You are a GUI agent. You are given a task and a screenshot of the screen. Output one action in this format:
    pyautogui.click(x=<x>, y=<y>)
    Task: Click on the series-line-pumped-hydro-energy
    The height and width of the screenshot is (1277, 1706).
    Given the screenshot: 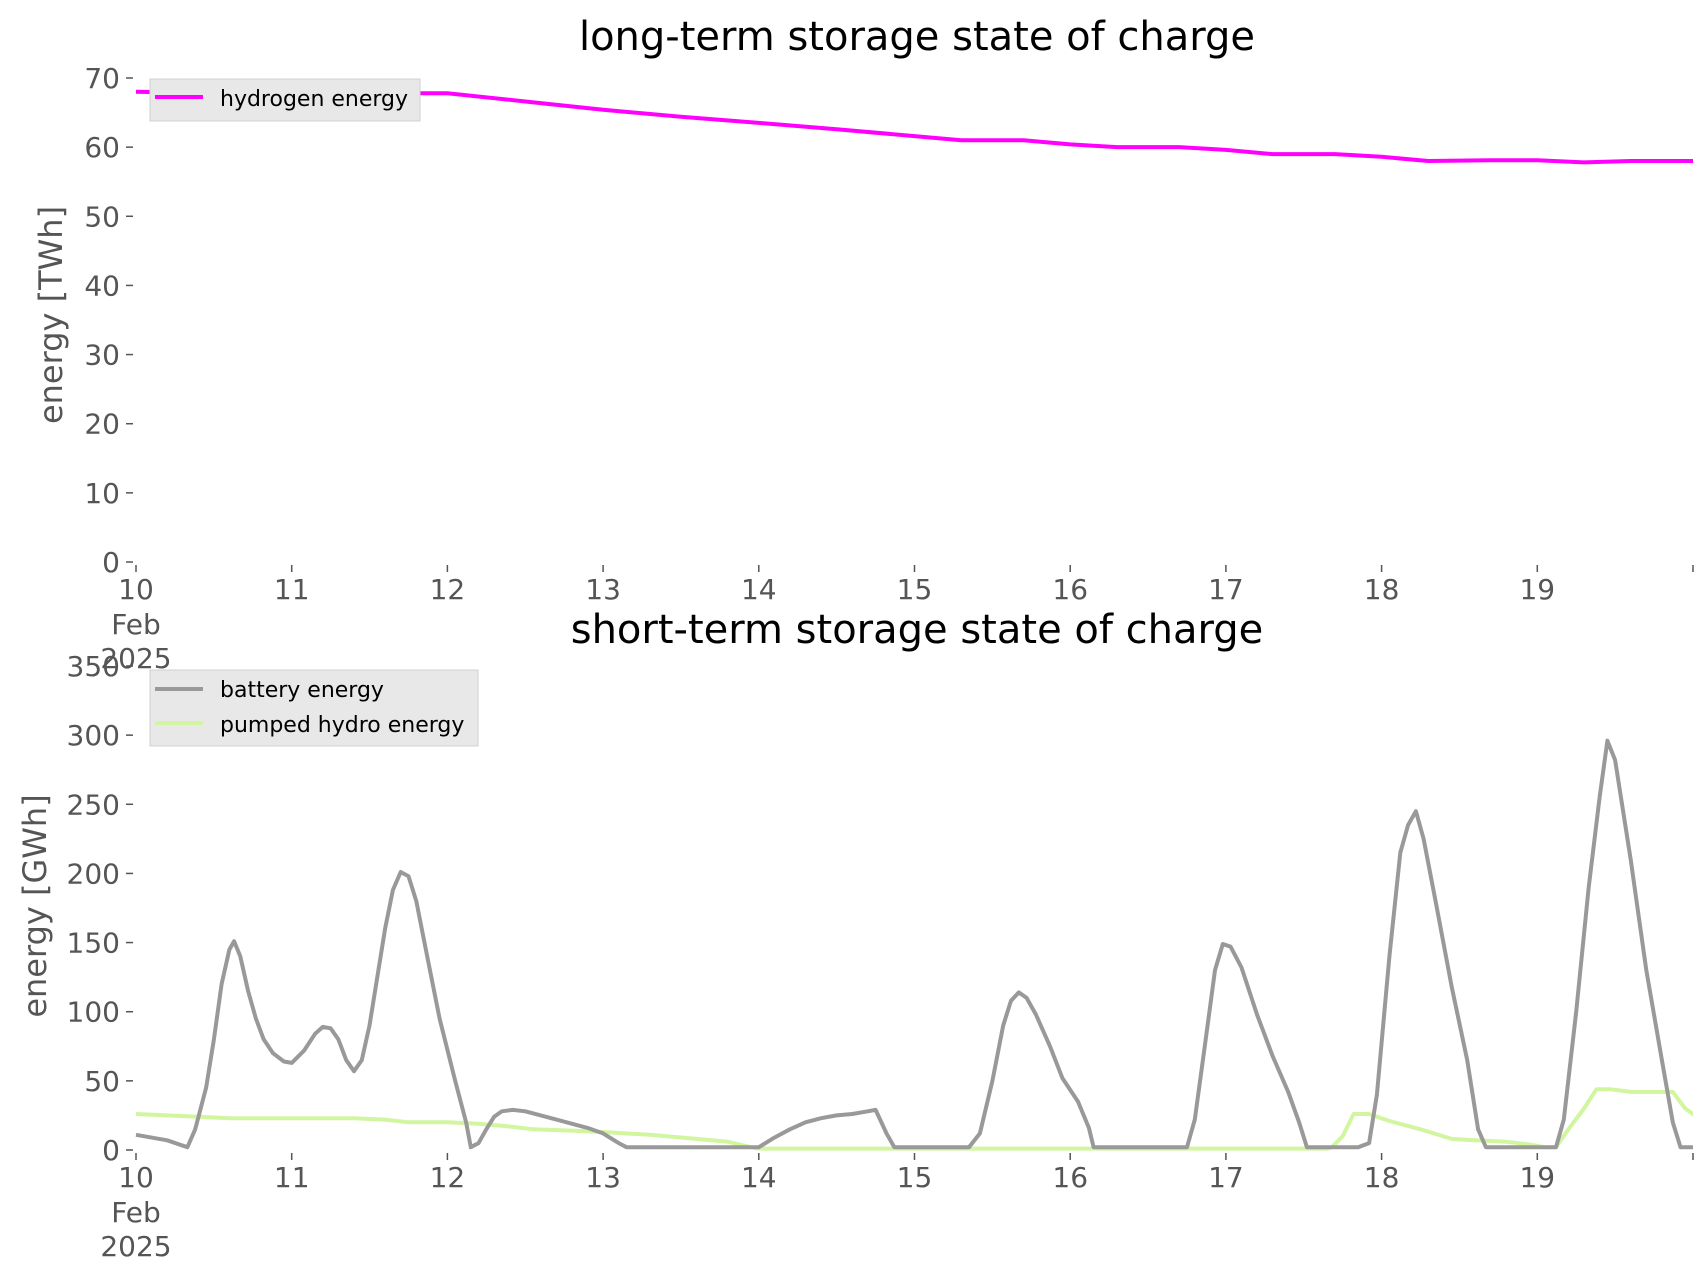 What is the action you would take?
    pyautogui.click(x=914, y=1119)
    